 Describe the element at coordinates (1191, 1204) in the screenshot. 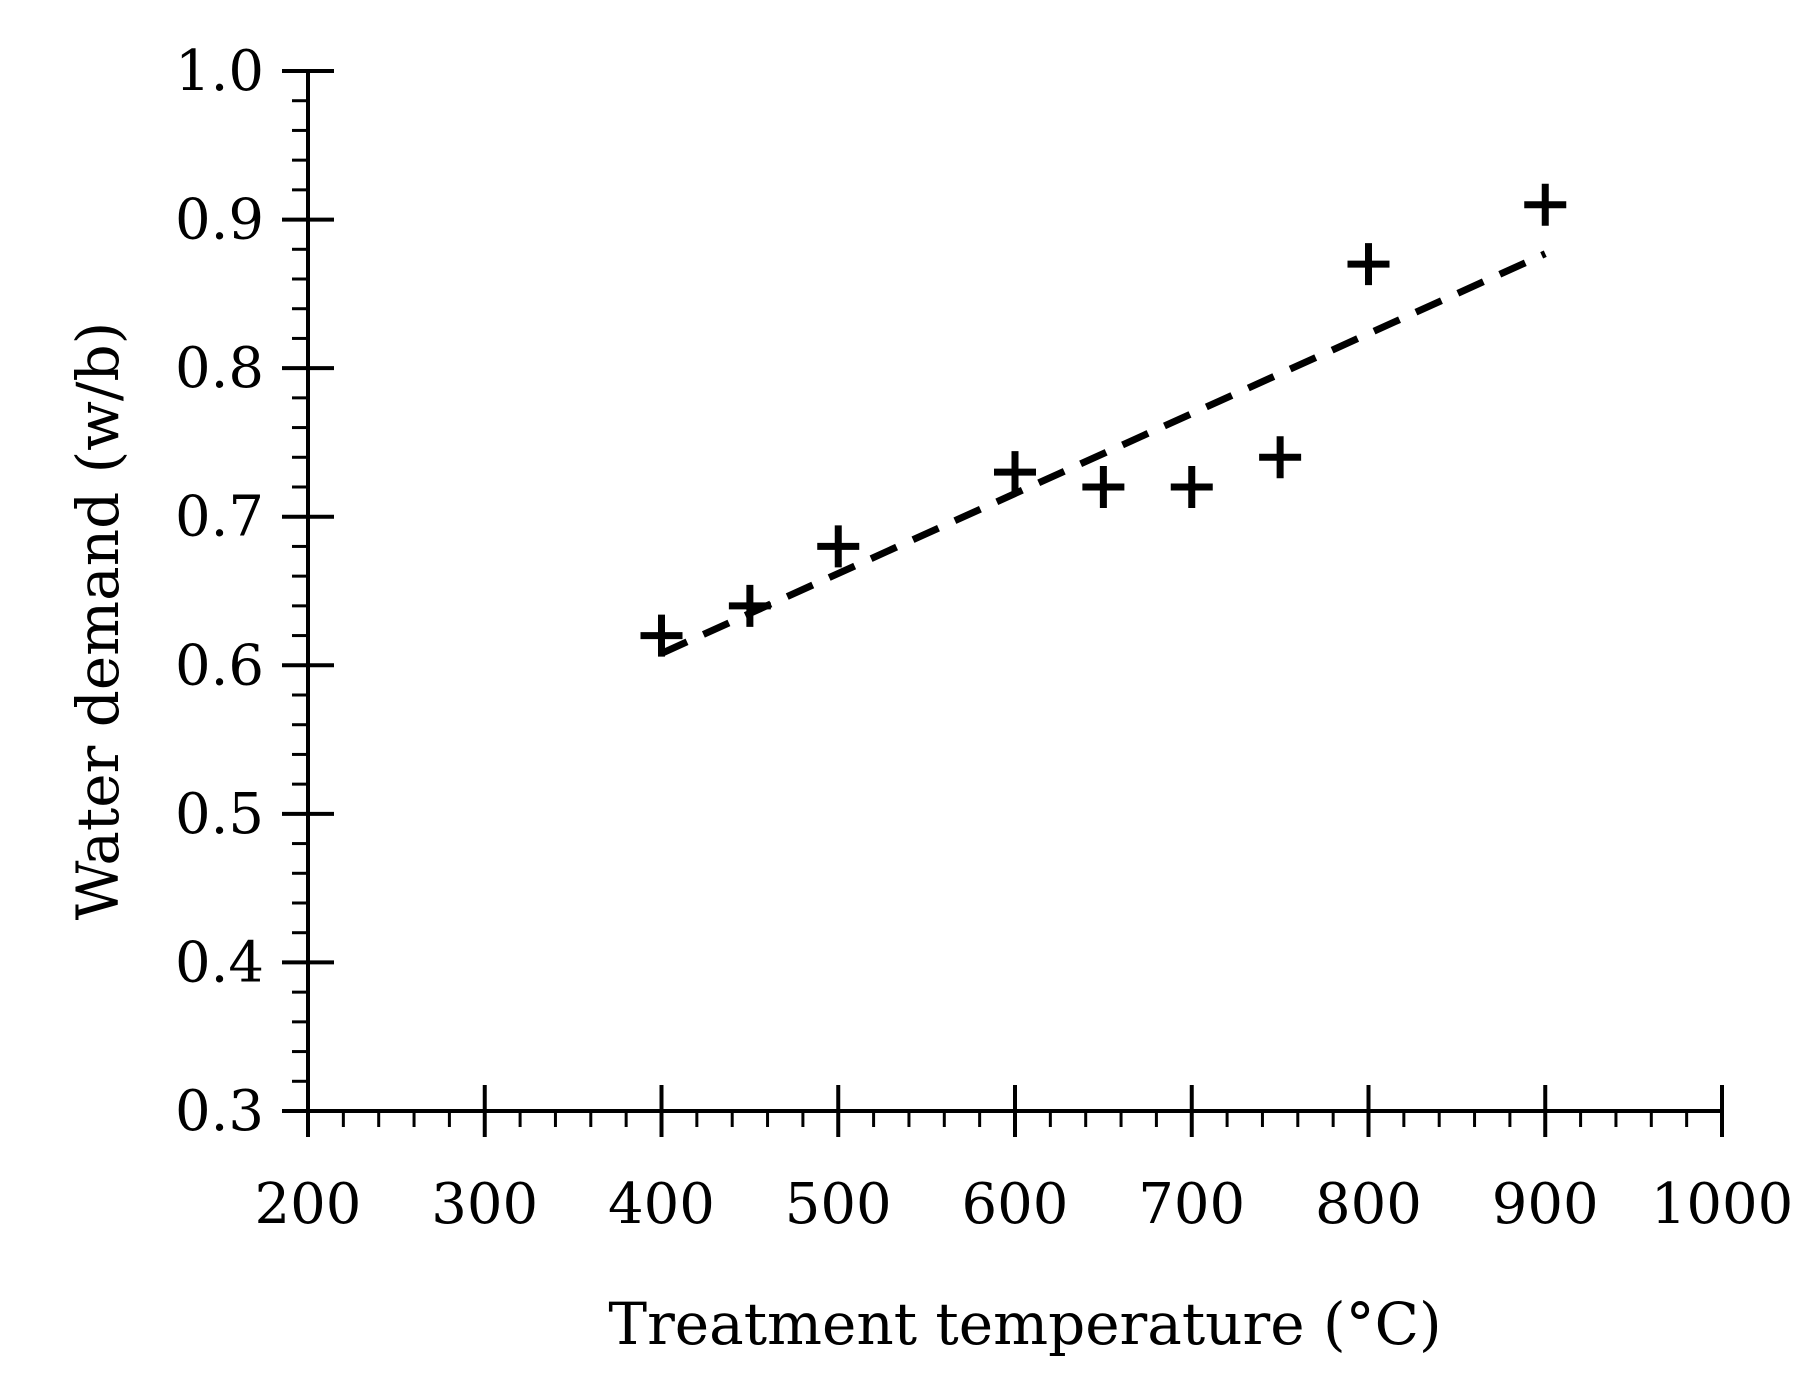

I see `x-tick-label: 700` at that location.